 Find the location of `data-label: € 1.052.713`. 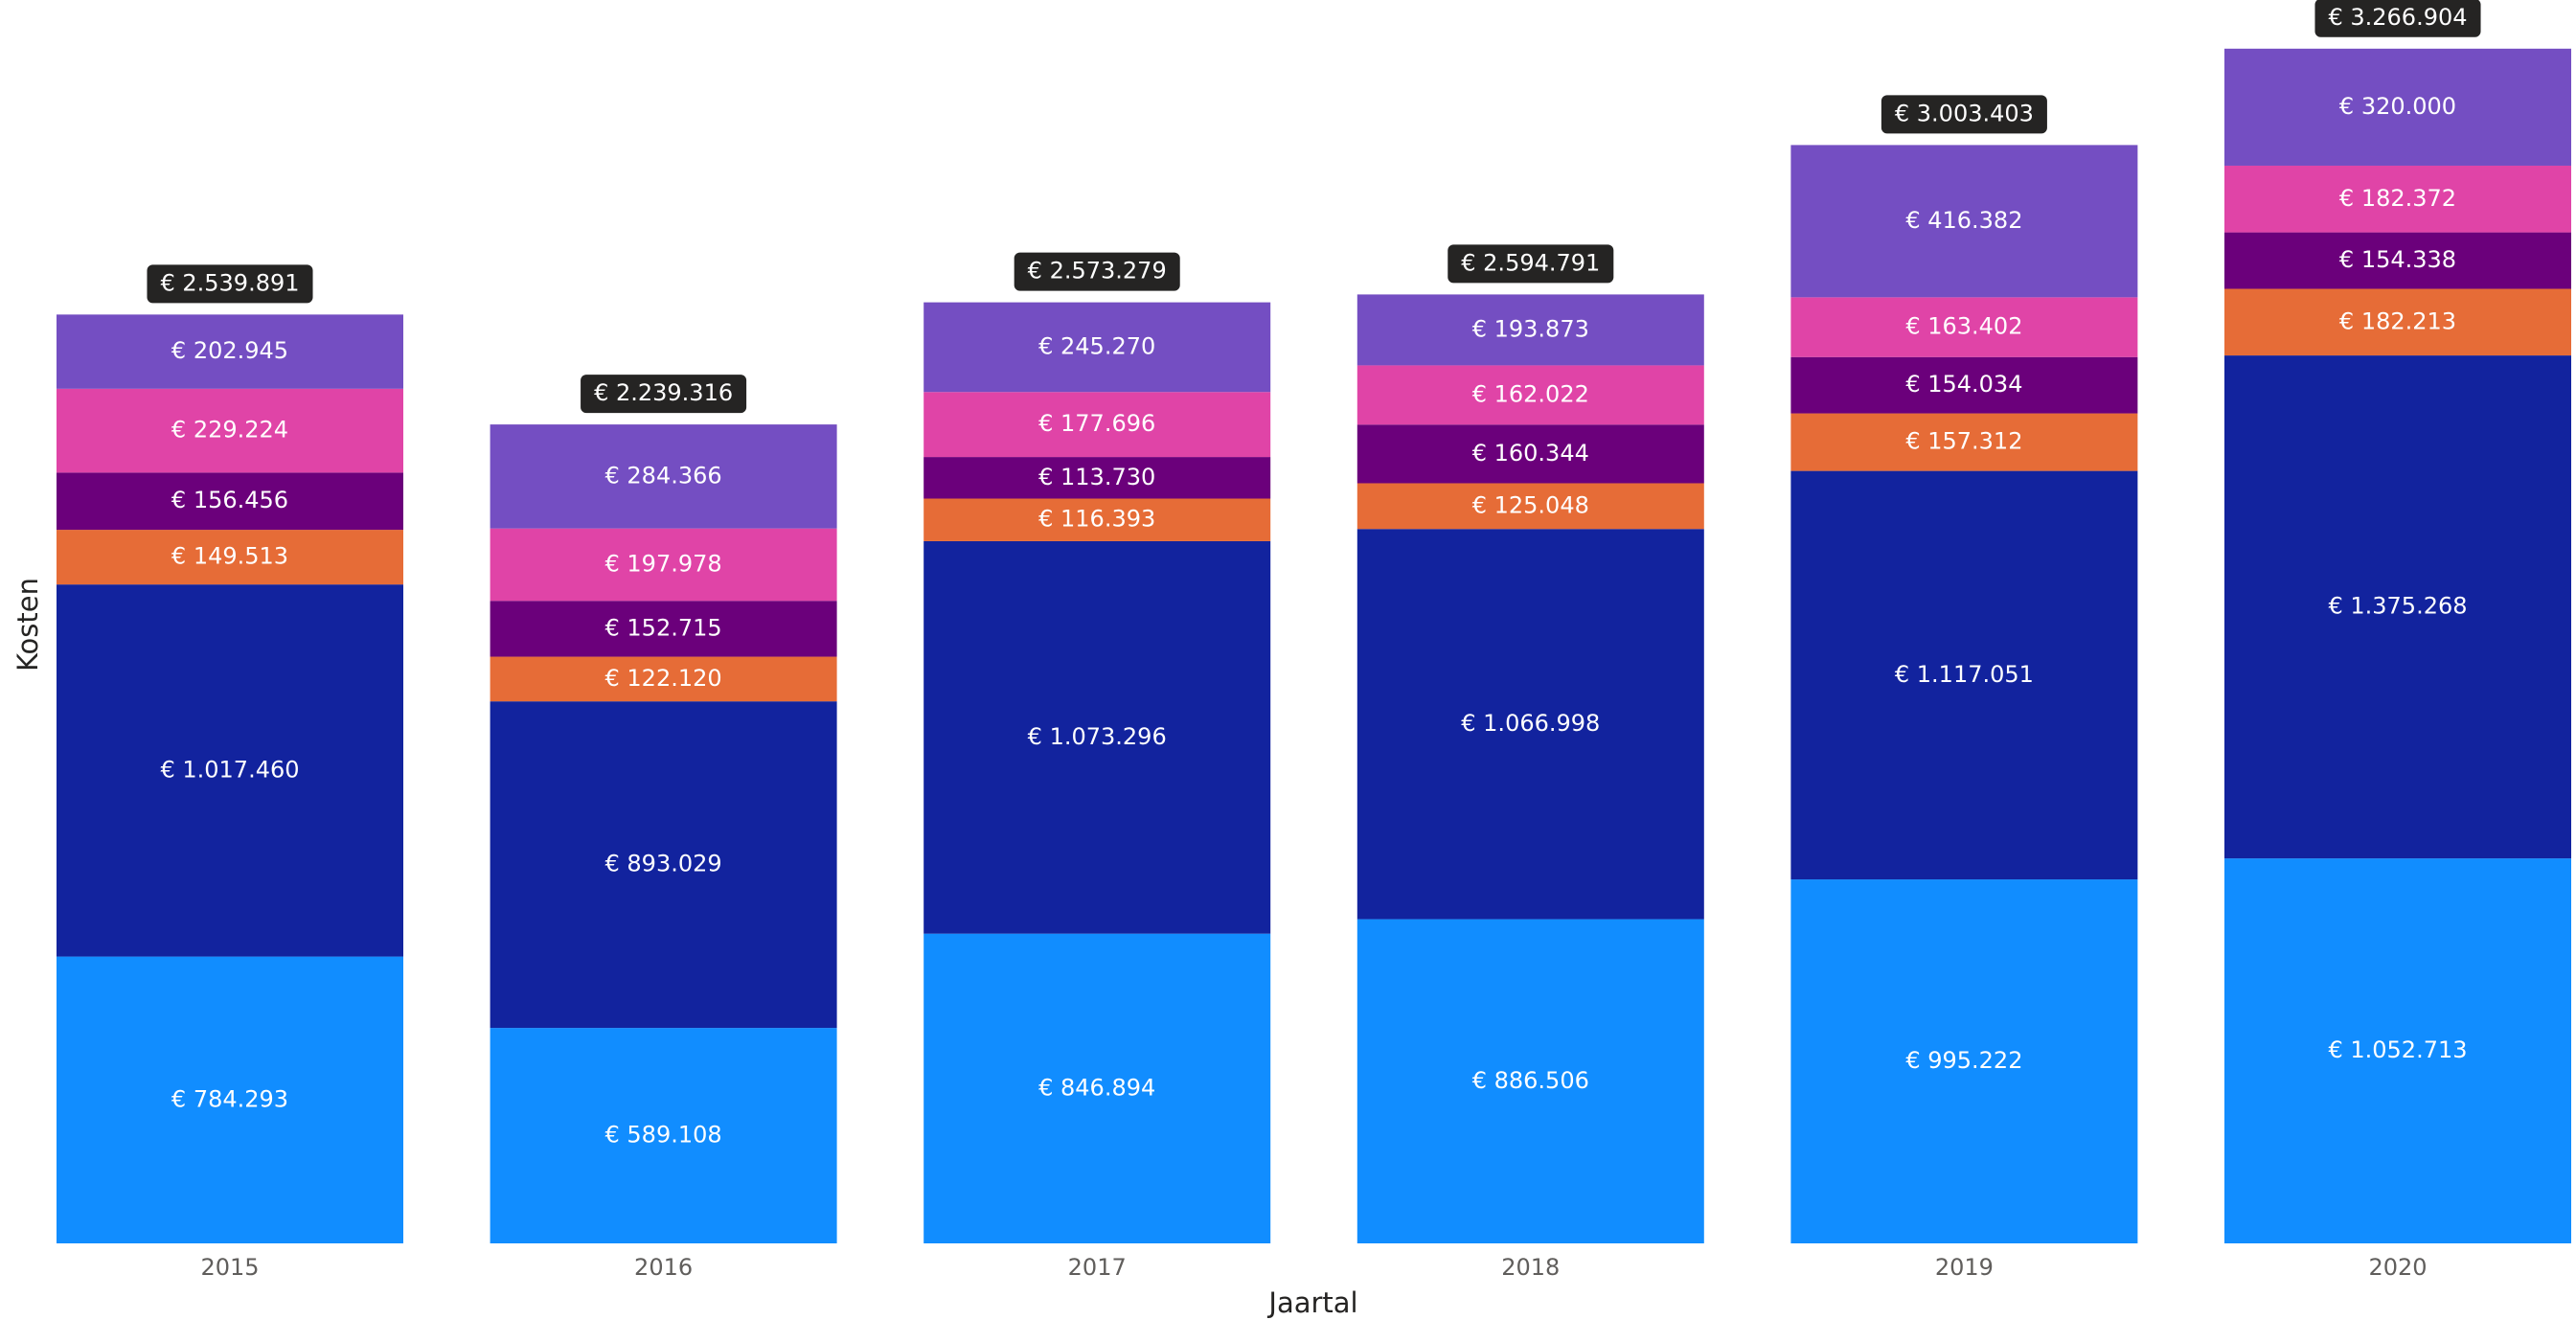

data-label: € 1.052.713 is located at coordinates (2397, 1049).